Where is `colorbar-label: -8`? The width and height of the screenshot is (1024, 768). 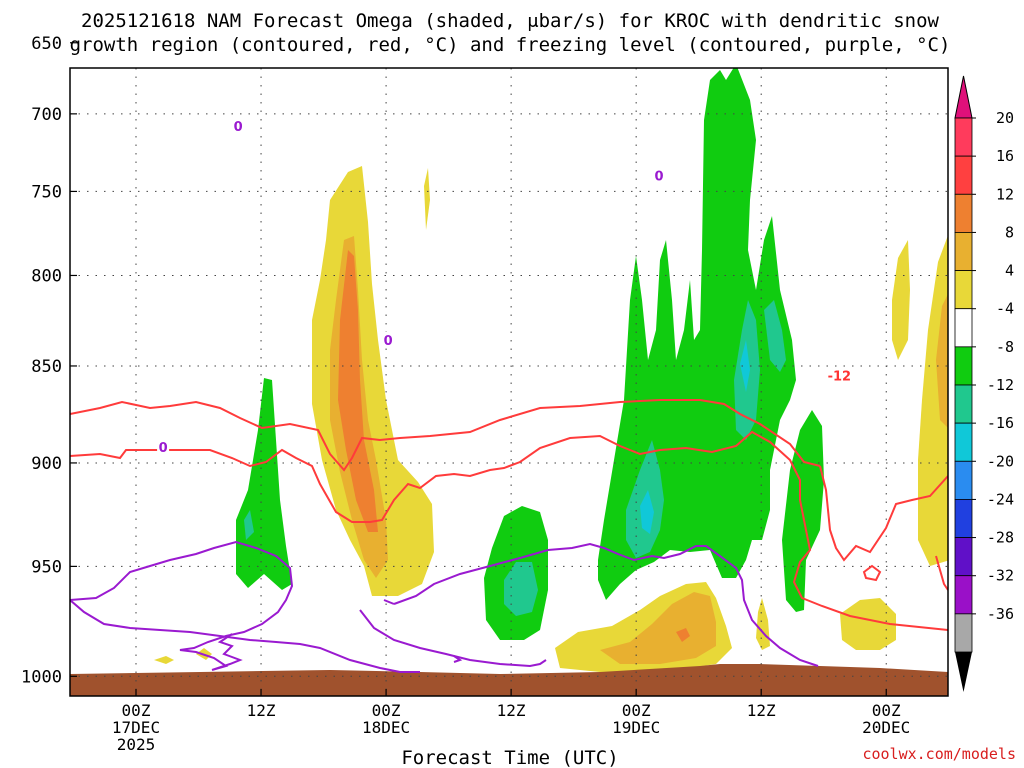
colorbar-label: -8 is located at coordinates (1005, 347).